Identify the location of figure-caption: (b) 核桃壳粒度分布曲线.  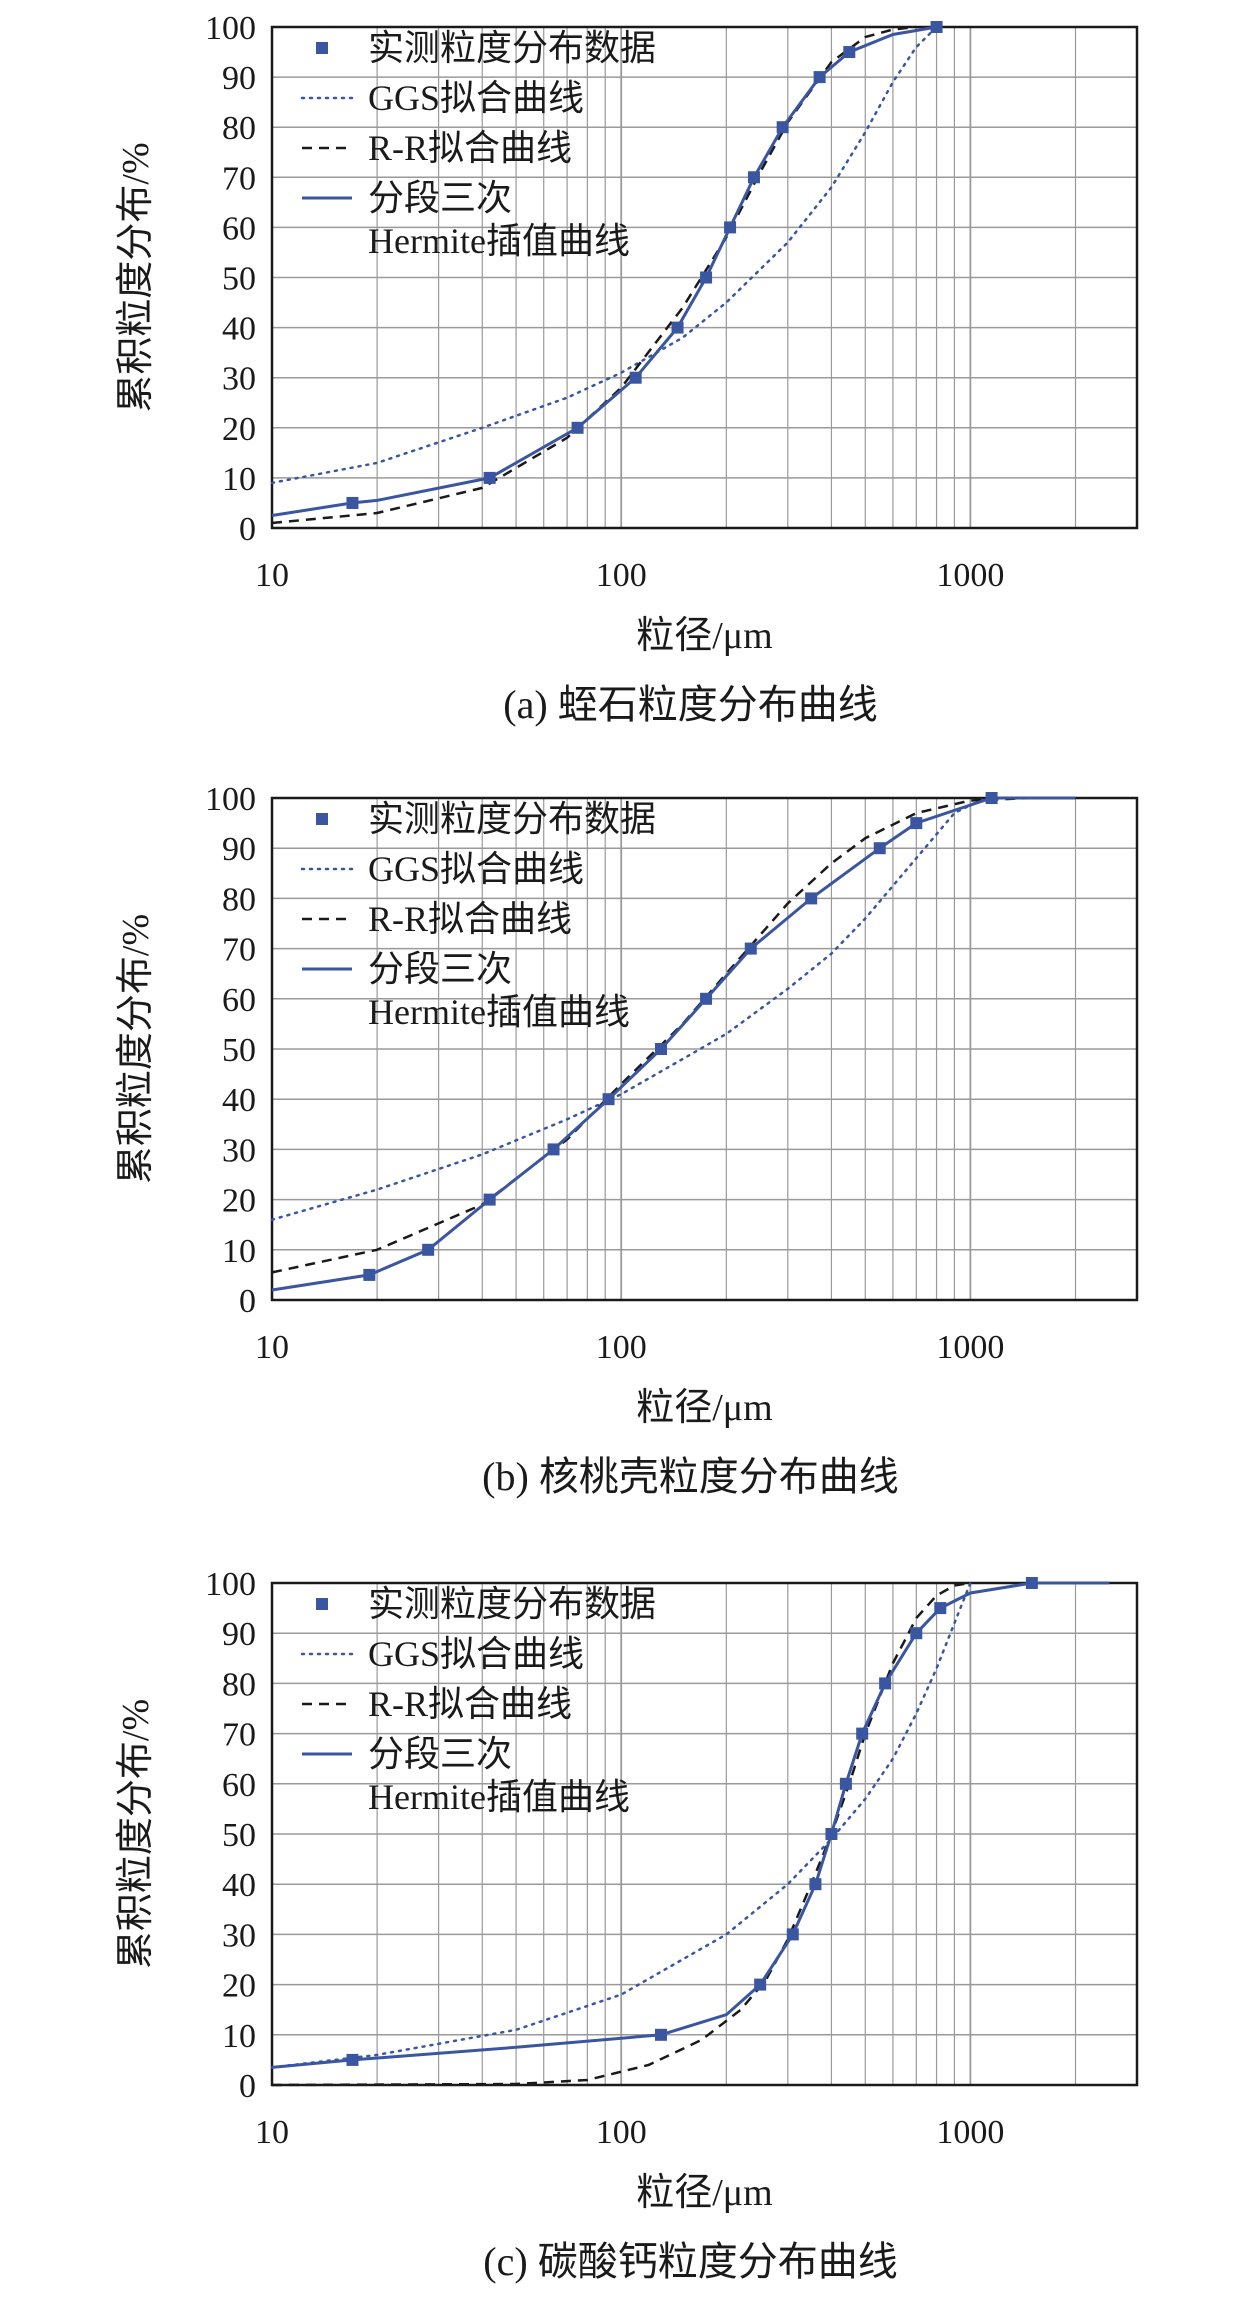
(690, 1476).